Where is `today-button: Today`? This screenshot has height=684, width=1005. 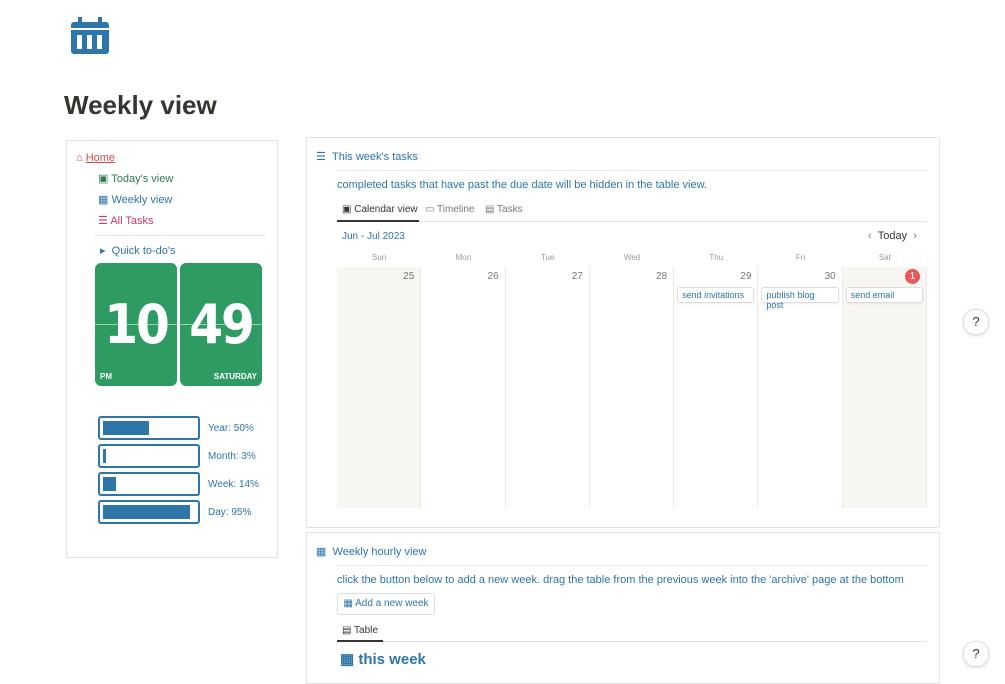 today-button: Today is located at coordinates (892, 236).